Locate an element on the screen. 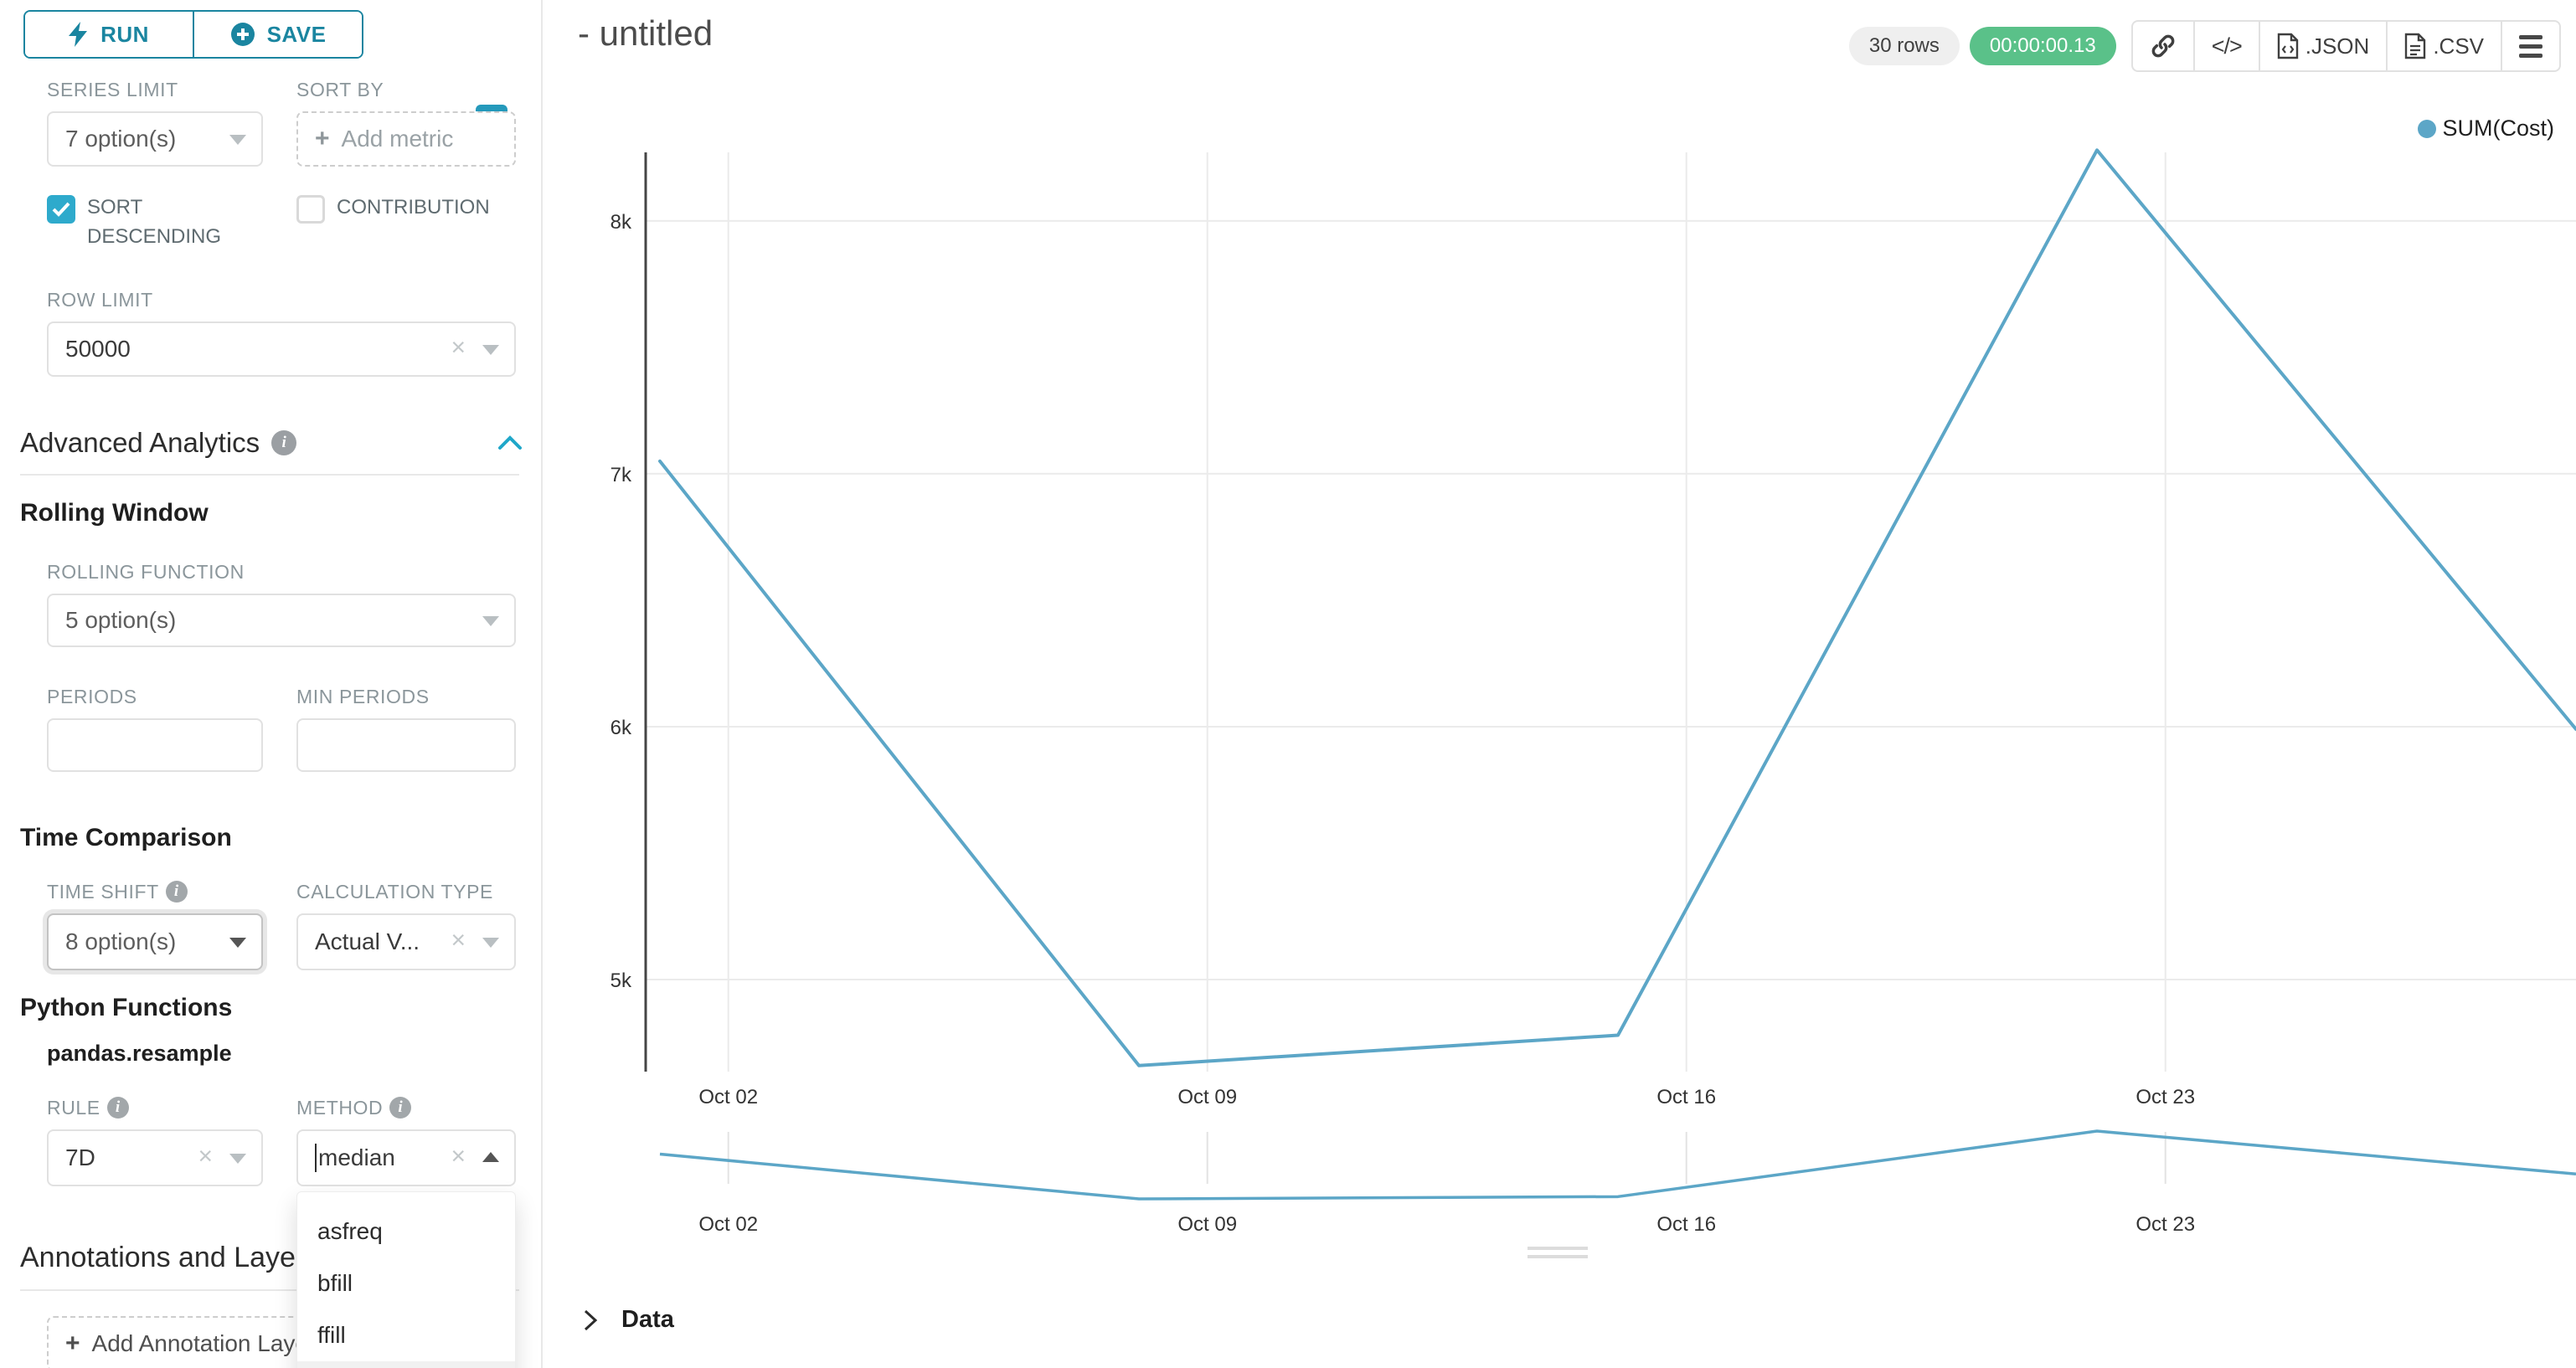 This screenshot has height=1368, width=2576. lightning-icon is located at coordinates (78, 35).